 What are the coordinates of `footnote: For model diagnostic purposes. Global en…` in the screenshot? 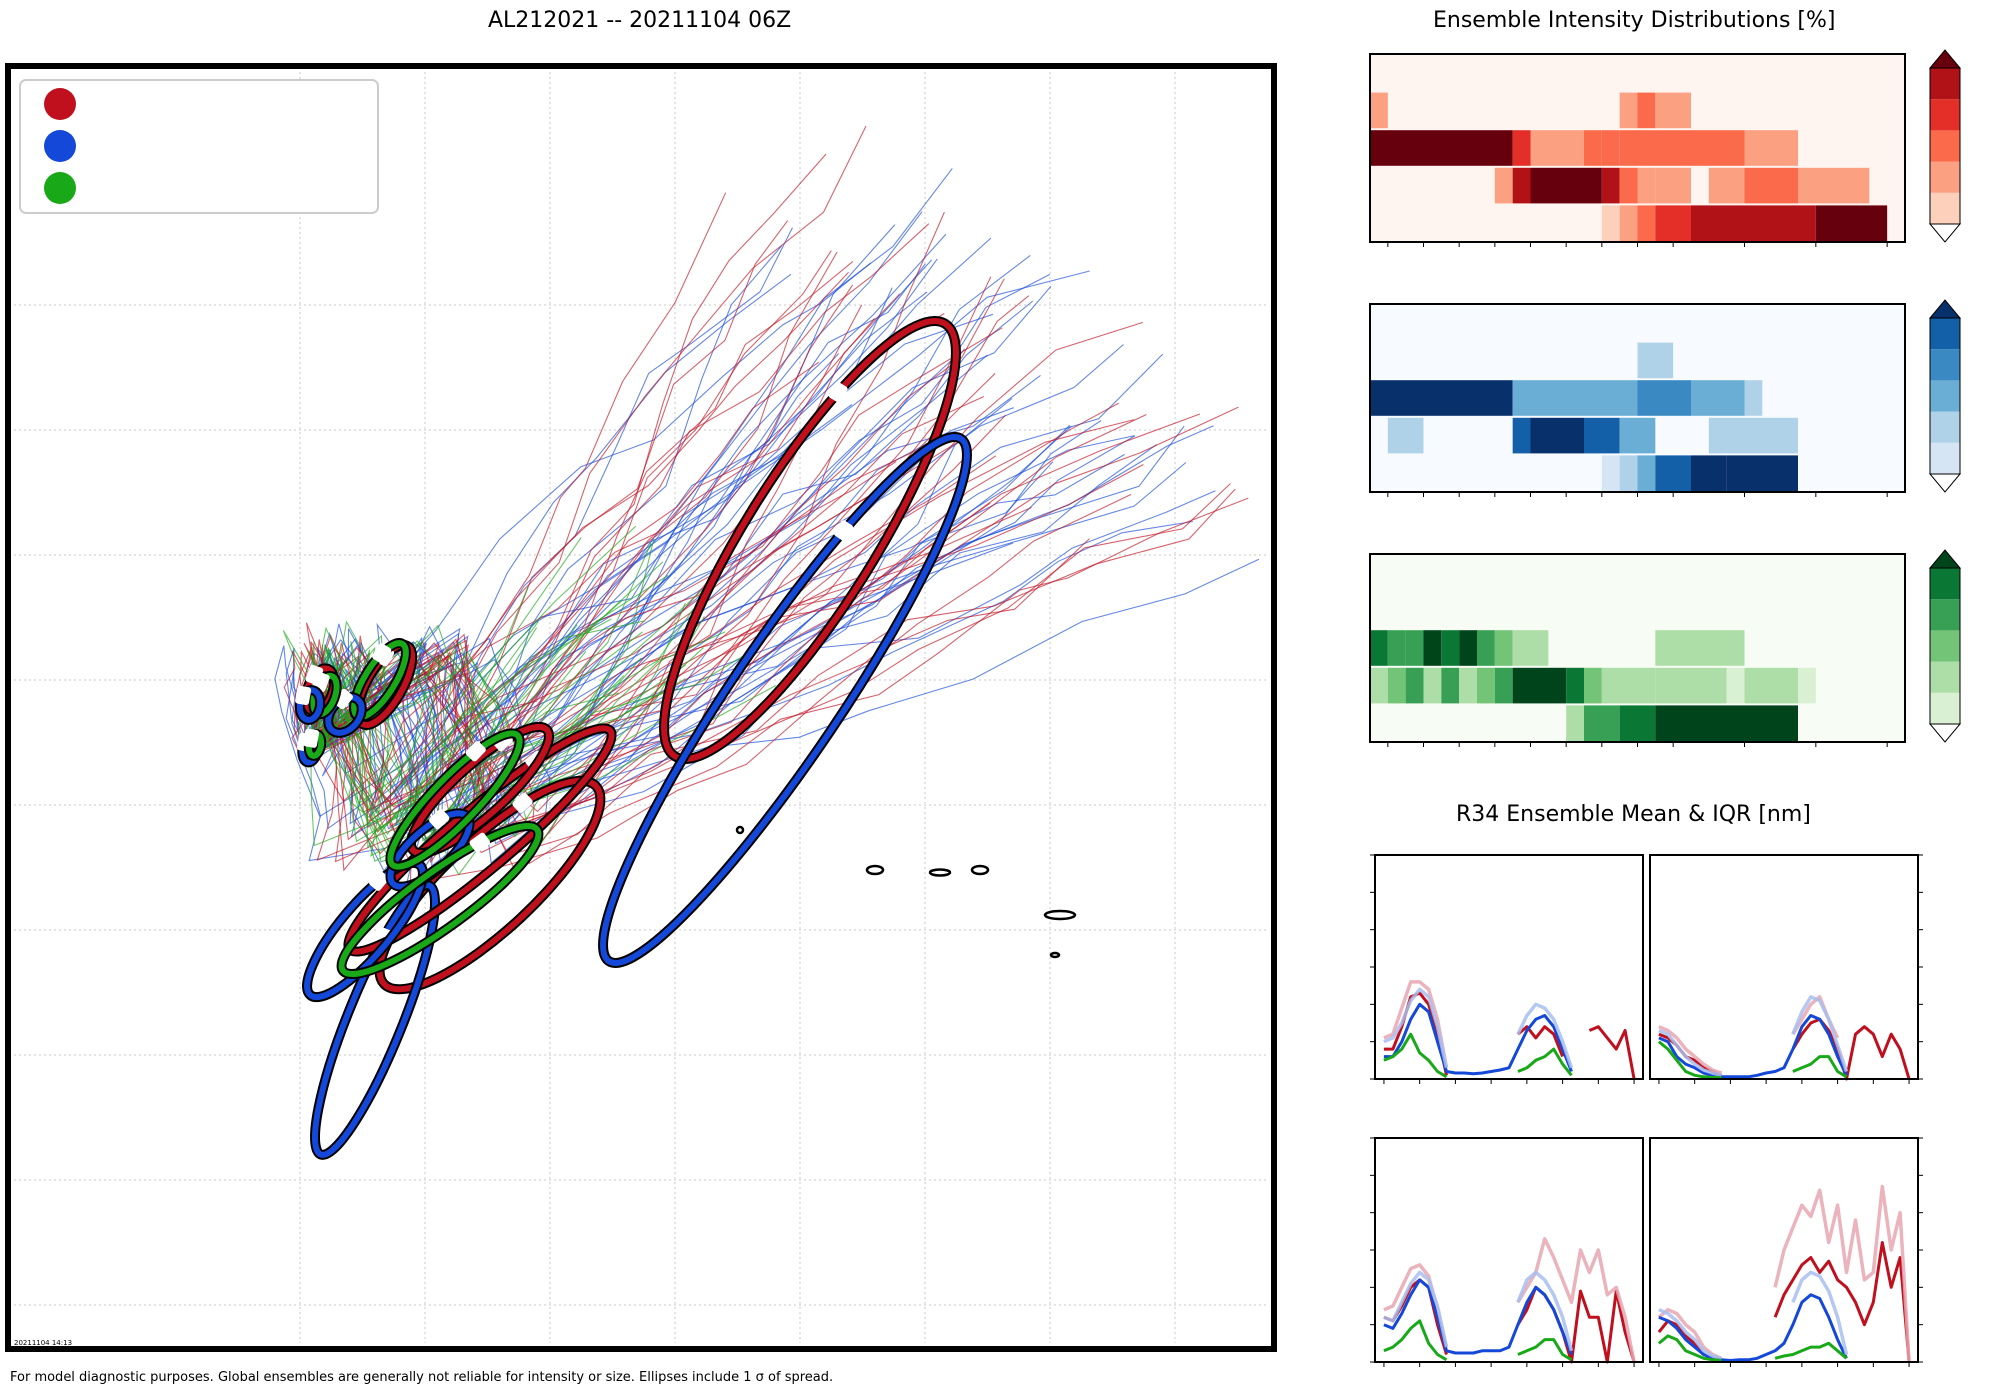 It's located at (422, 1377).